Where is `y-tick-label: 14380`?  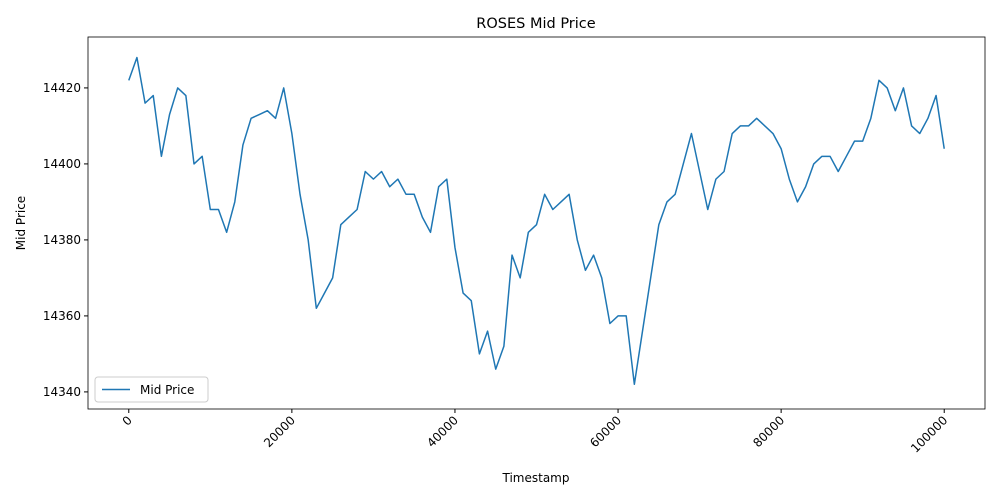
y-tick-label: 14380 is located at coordinates (62, 240).